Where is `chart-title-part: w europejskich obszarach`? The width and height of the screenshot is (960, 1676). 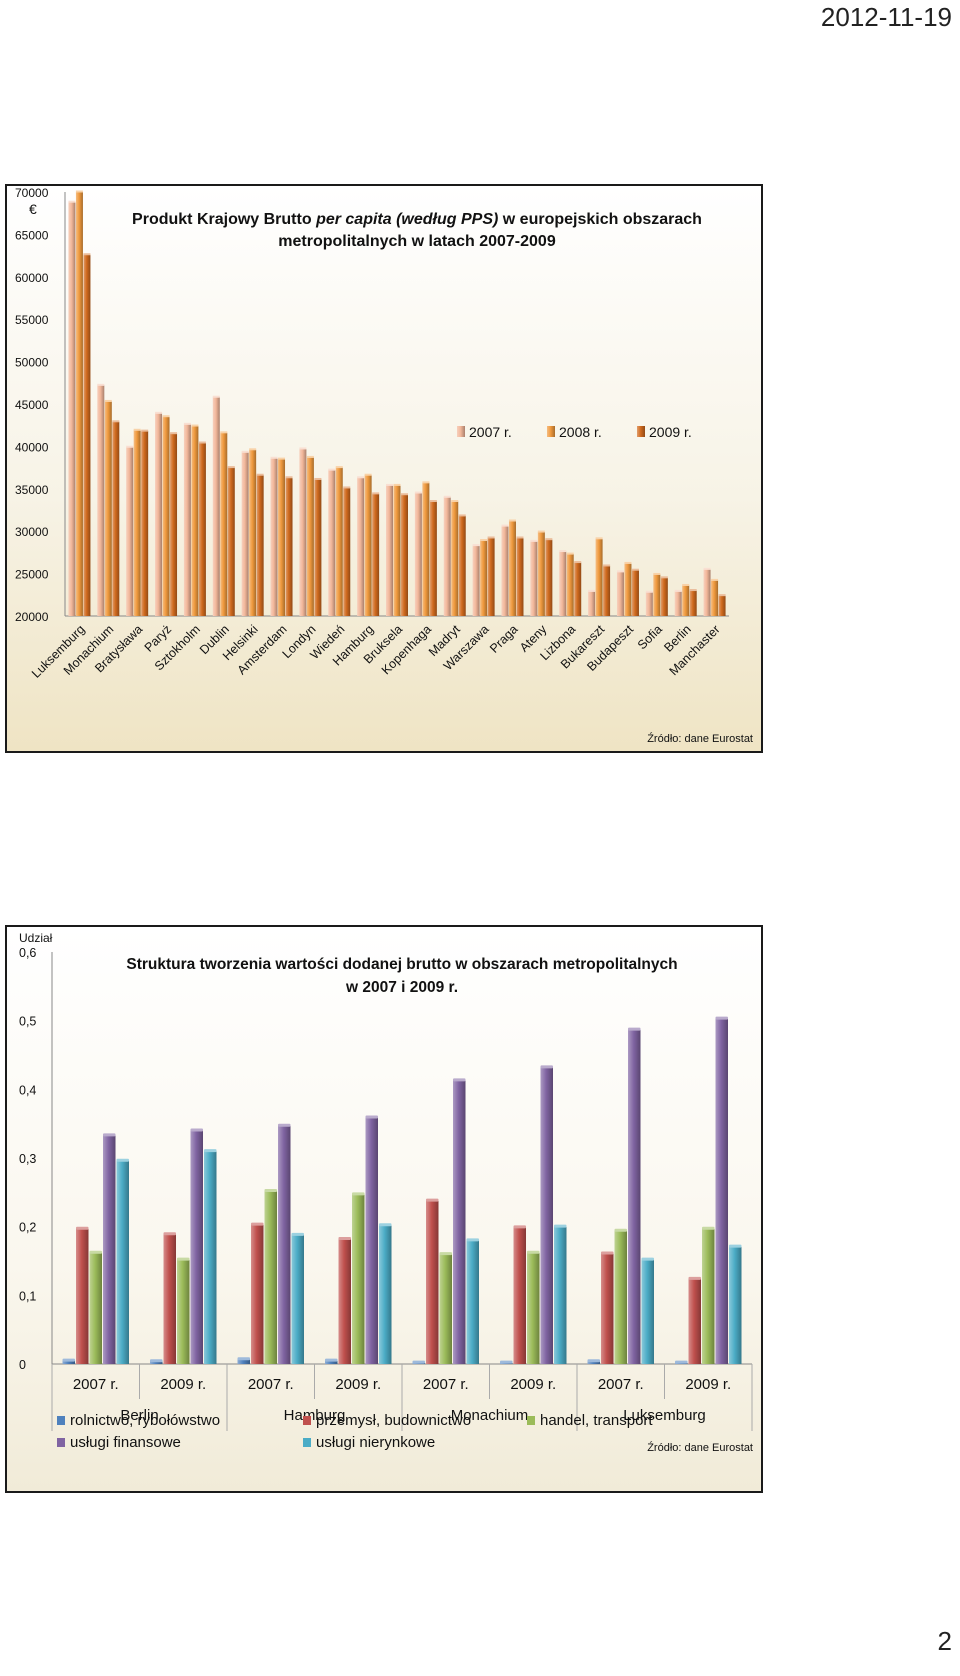 chart-title-part: w europejskich obszarach is located at coordinates (600, 219).